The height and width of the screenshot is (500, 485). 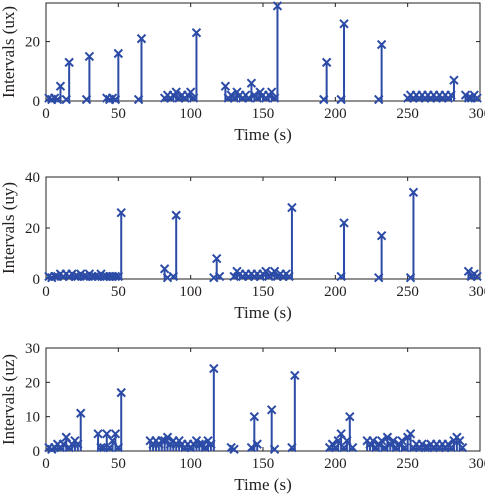 What do you see at coordinates (9, 228) in the screenshot?
I see `y-axis-label: Intervals (uy)` at bounding box center [9, 228].